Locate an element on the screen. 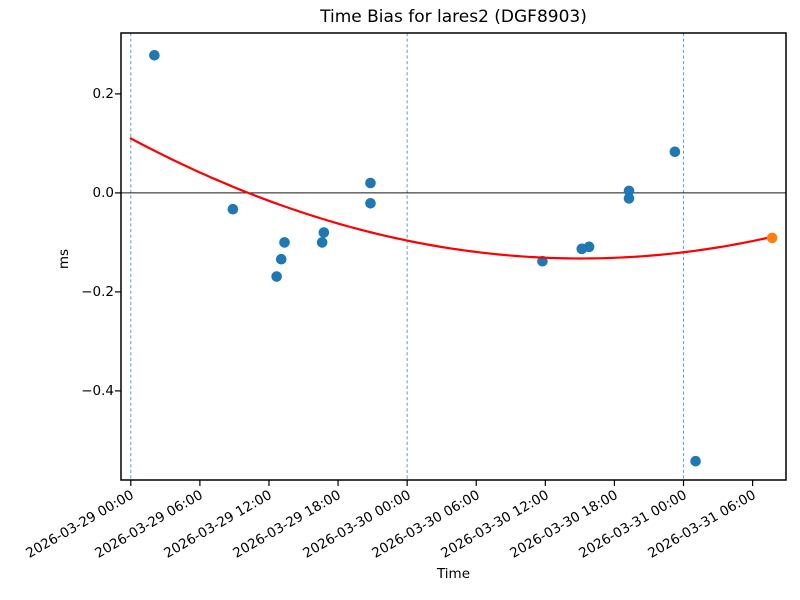 Image resolution: width=800 pixels, height=600 pixels. x-axis-label: Time is located at coordinates (453, 574).